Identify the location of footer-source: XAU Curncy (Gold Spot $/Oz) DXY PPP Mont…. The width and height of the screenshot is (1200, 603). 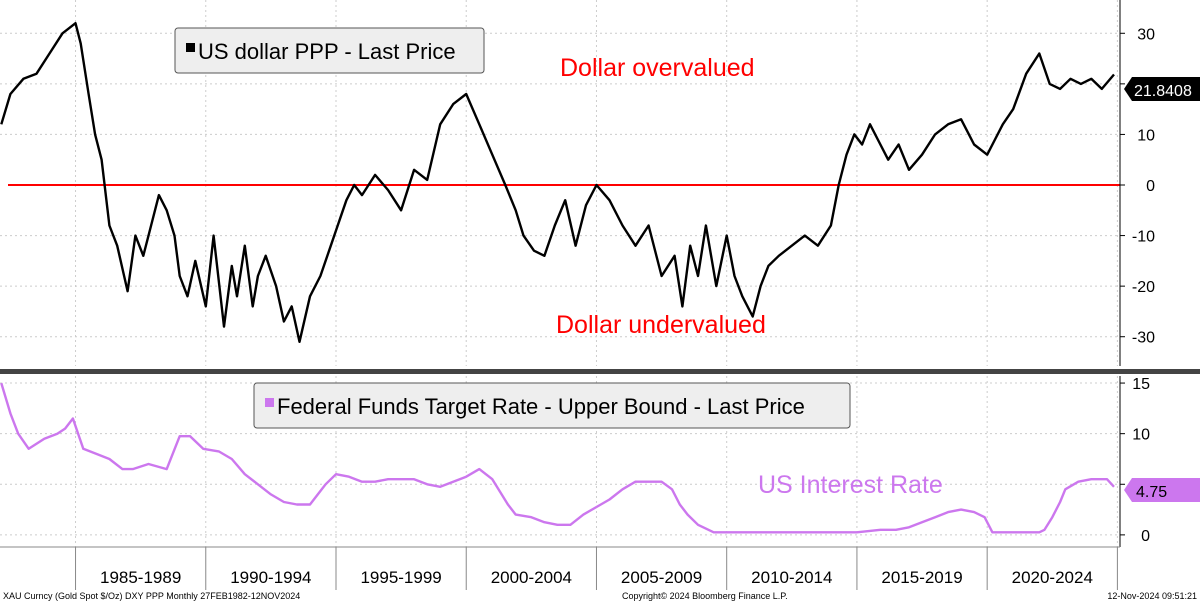
(151, 596).